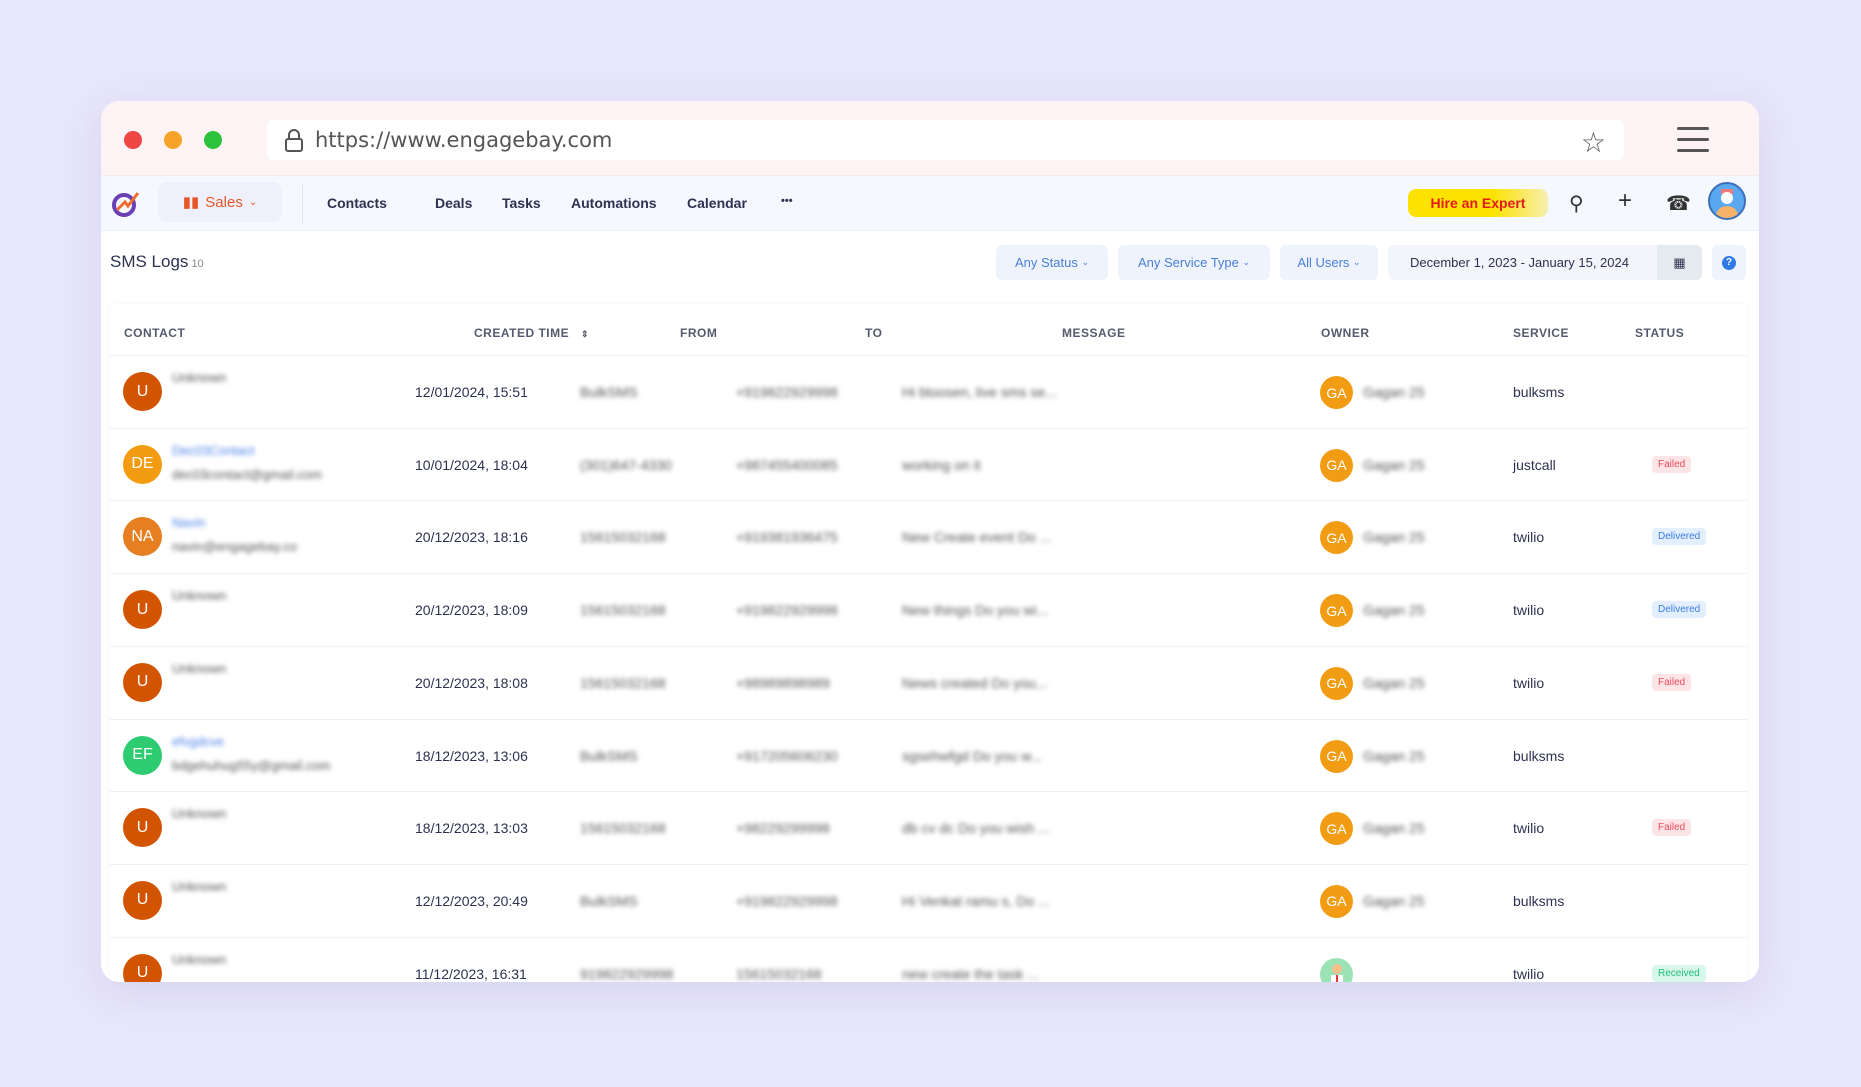 This screenshot has width=1861, height=1087. Describe the element at coordinates (717, 203) in the screenshot. I see `nav-calendar: Calendar` at that location.